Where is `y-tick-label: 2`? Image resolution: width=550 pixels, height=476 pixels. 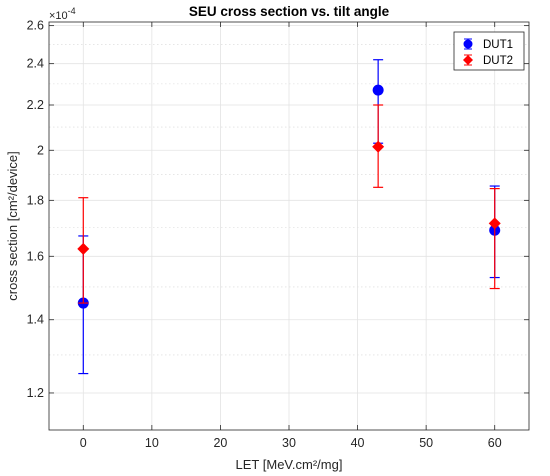 y-tick-label: 2 is located at coordinates (40, 150).